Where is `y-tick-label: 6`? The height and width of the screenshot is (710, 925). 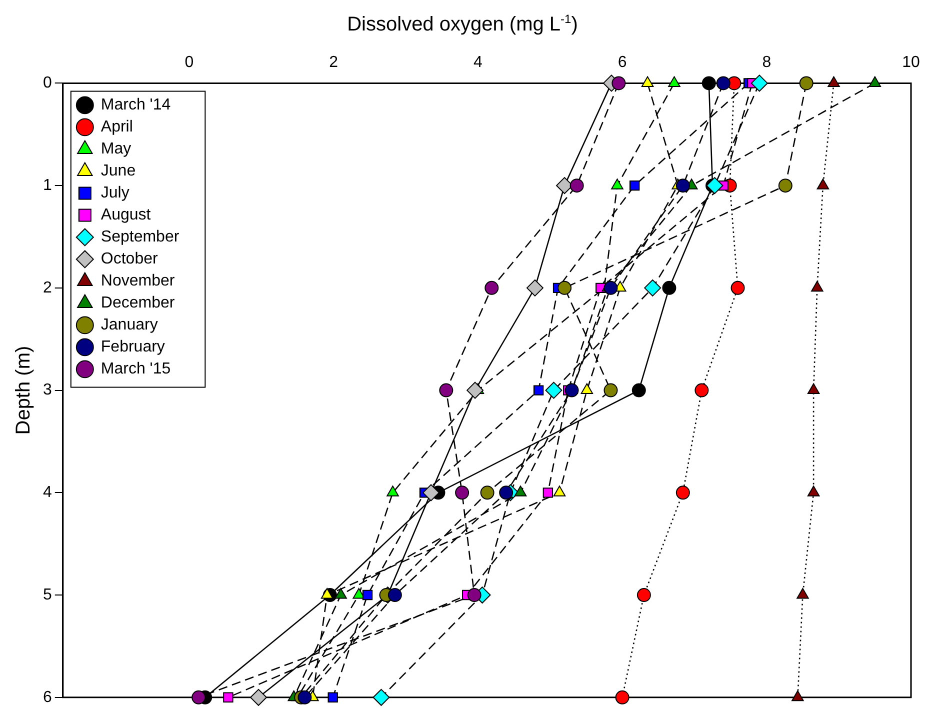
y-tick-label: 6 is located at coordinates (47, 697).